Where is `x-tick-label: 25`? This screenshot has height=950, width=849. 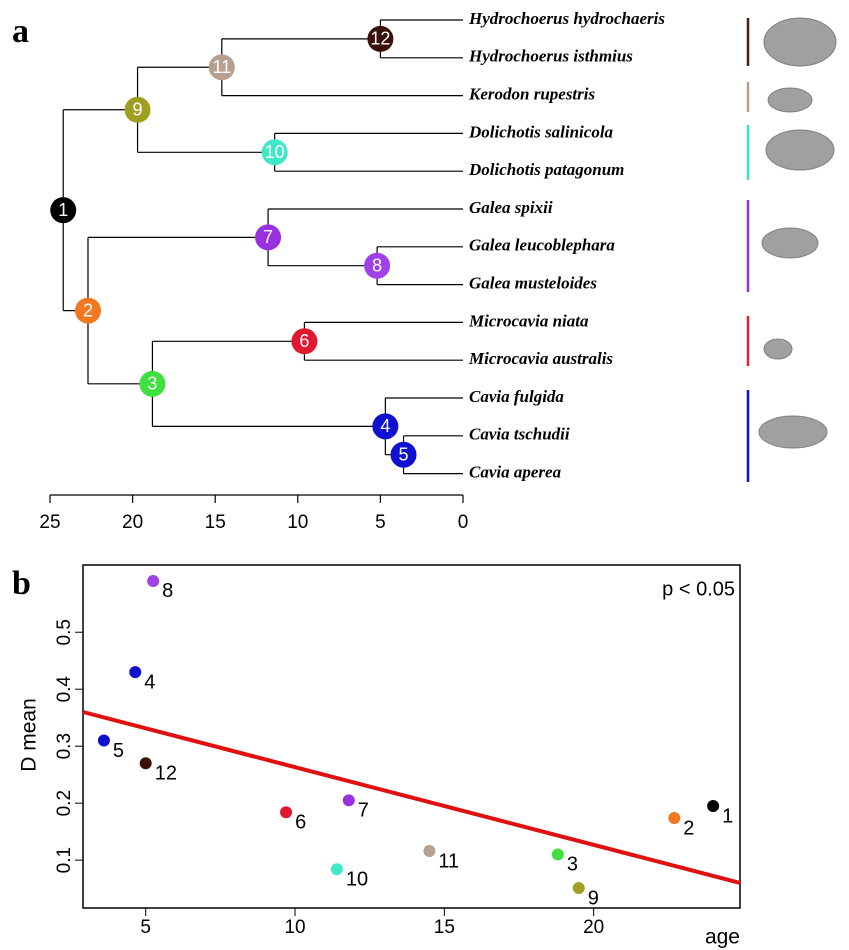
x-tick-label: 25 is located at coordinates (49, 522).